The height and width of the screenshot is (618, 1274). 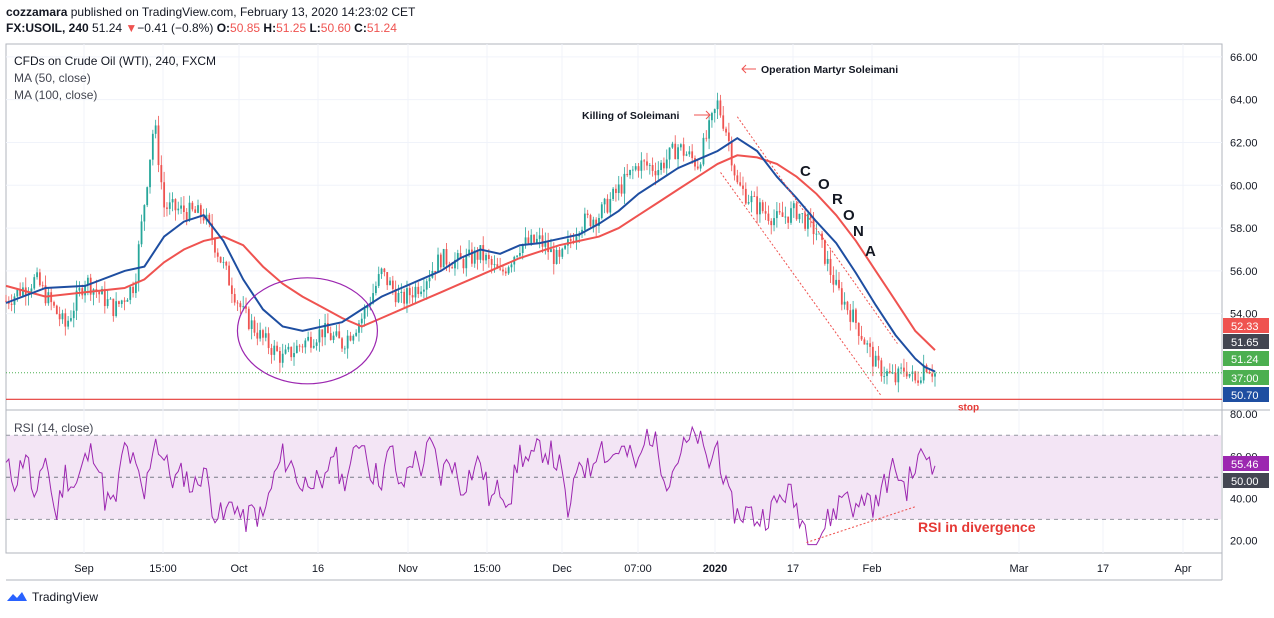 I want to click on ma50-legend: MA (50, close), so click(x=52, y=78).